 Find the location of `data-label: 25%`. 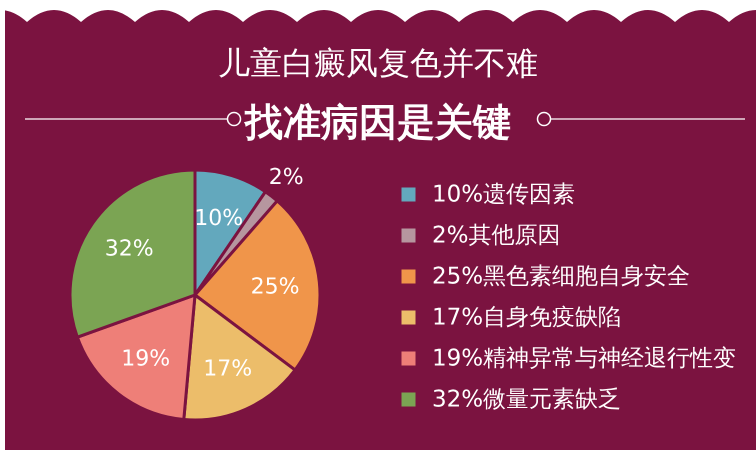

data-label: 25% is located at coordinates (275, 287).